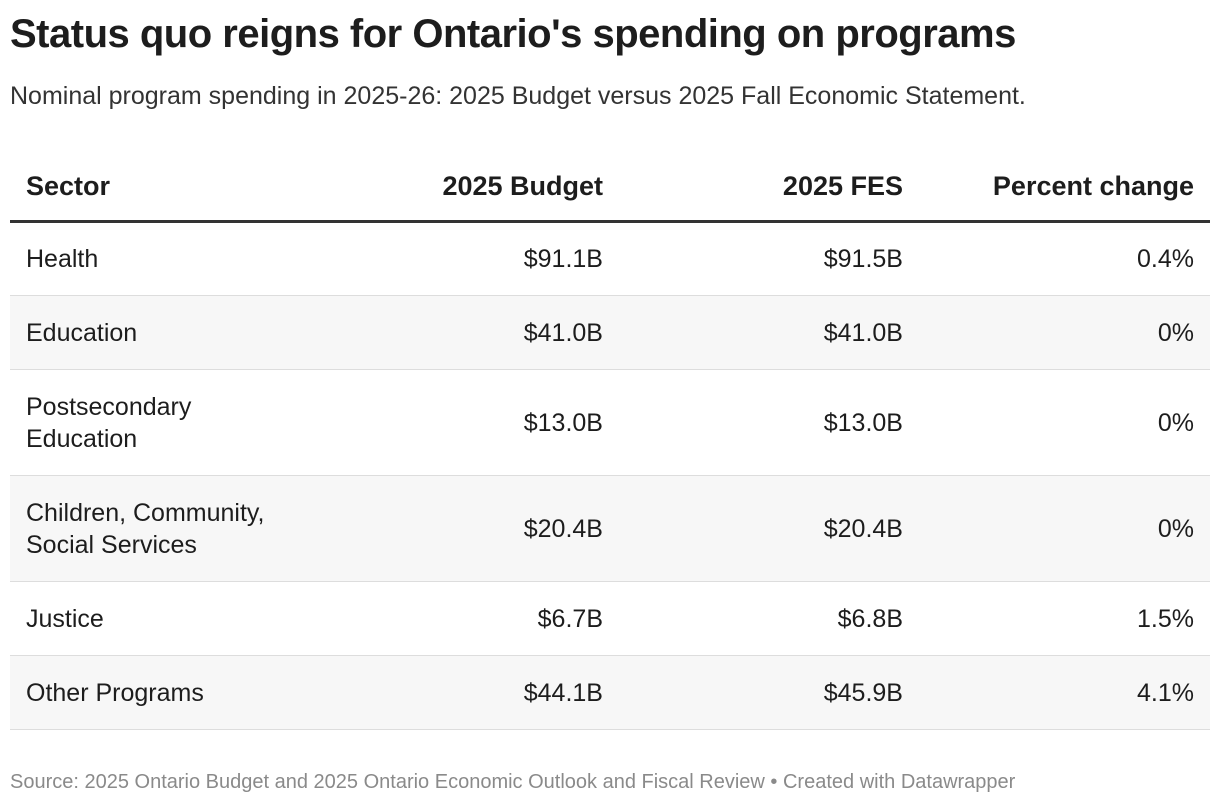 This screenshot has height=808, width=1220. What do you see at coordinates (165, 332) in the screenshot?
I see `sector-cell: Education` at bounding box center [165, 332].